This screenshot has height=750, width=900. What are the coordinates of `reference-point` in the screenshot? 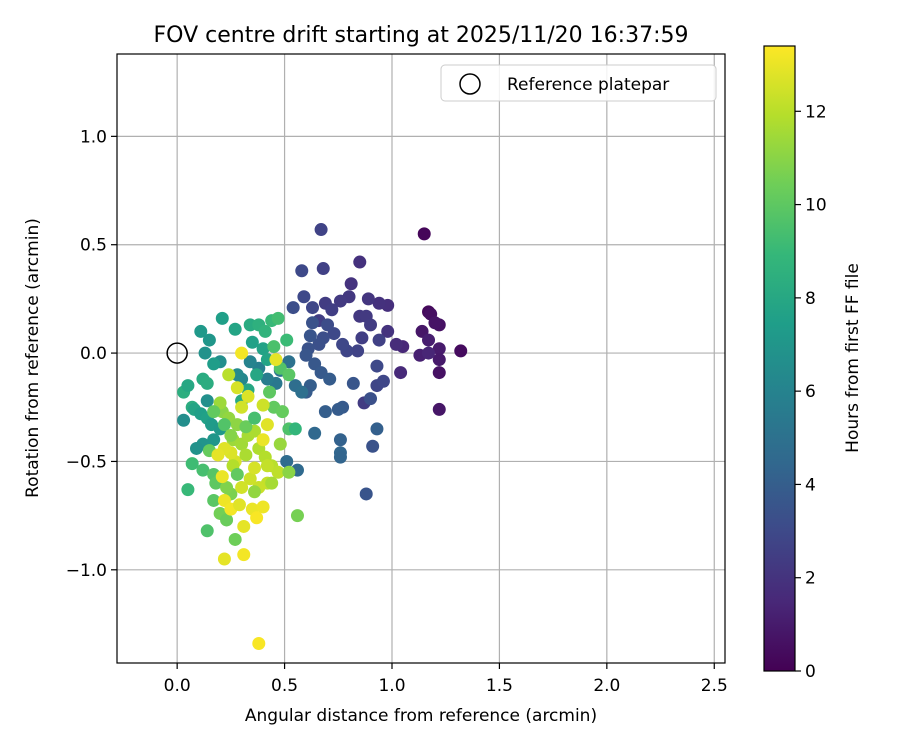 It's located at (177, 353).